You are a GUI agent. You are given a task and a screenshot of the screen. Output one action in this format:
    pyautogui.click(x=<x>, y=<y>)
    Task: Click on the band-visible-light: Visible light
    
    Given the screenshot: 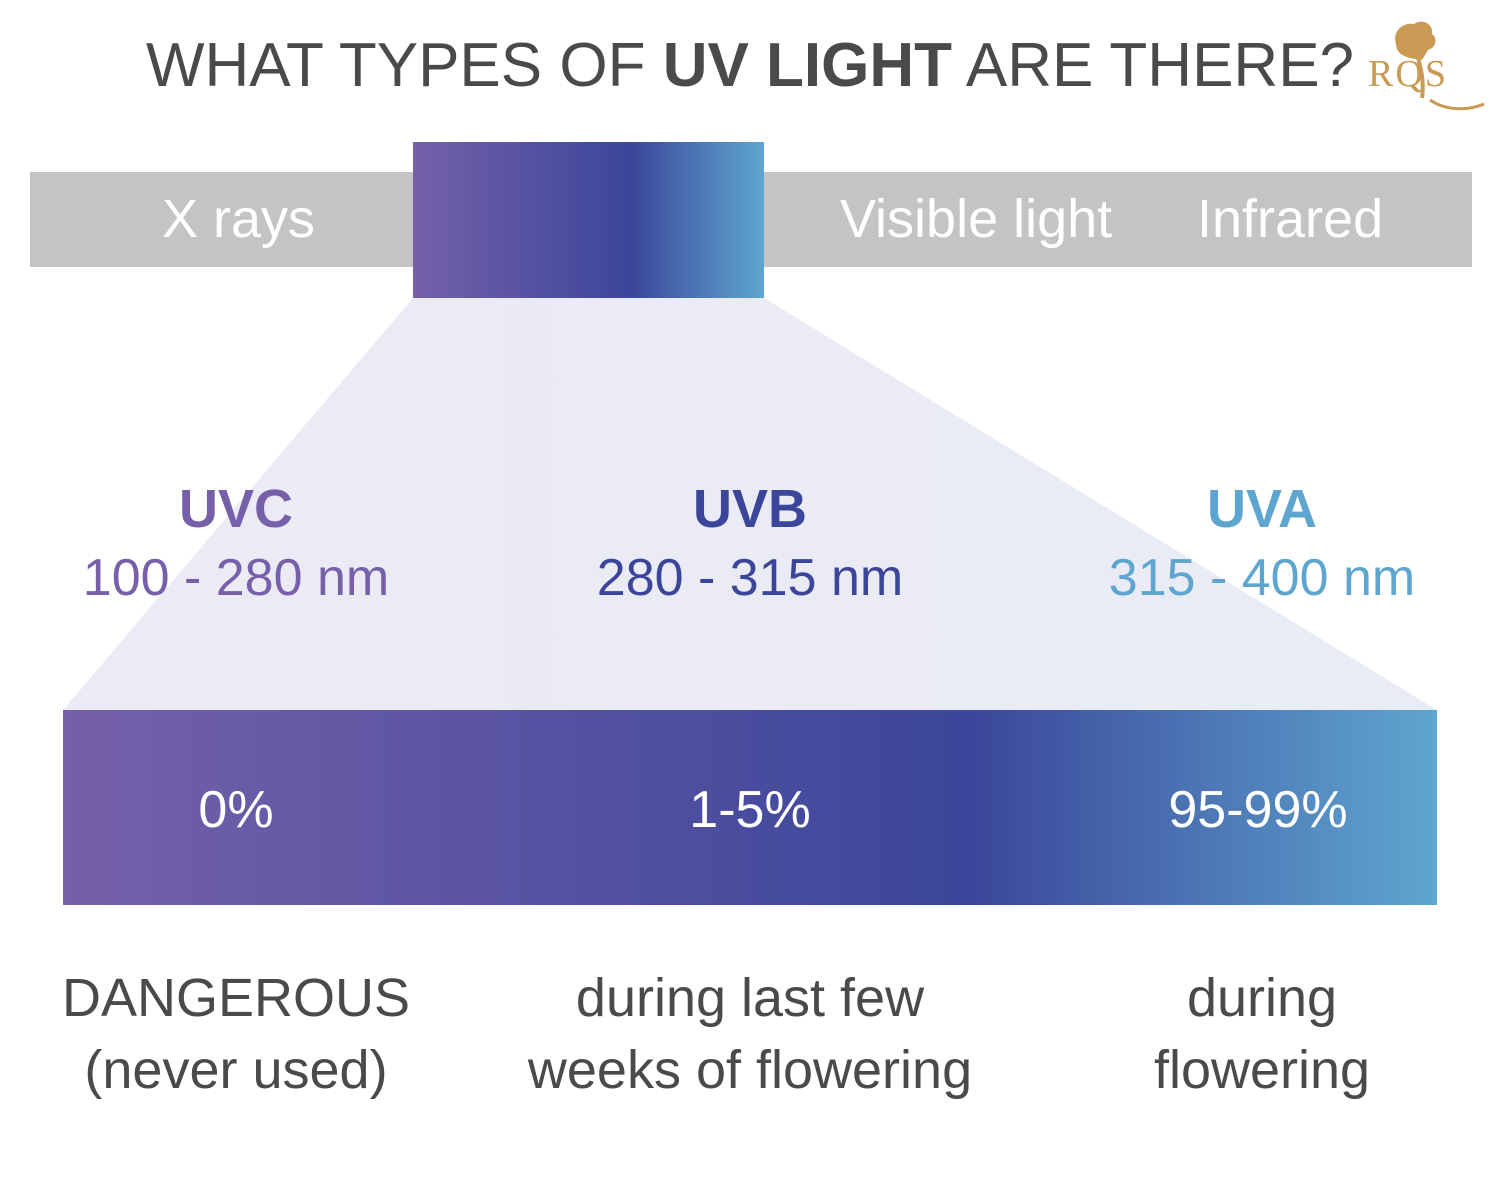 What is the action you would take?
    pyautogui.click(x=976, y=219)
    